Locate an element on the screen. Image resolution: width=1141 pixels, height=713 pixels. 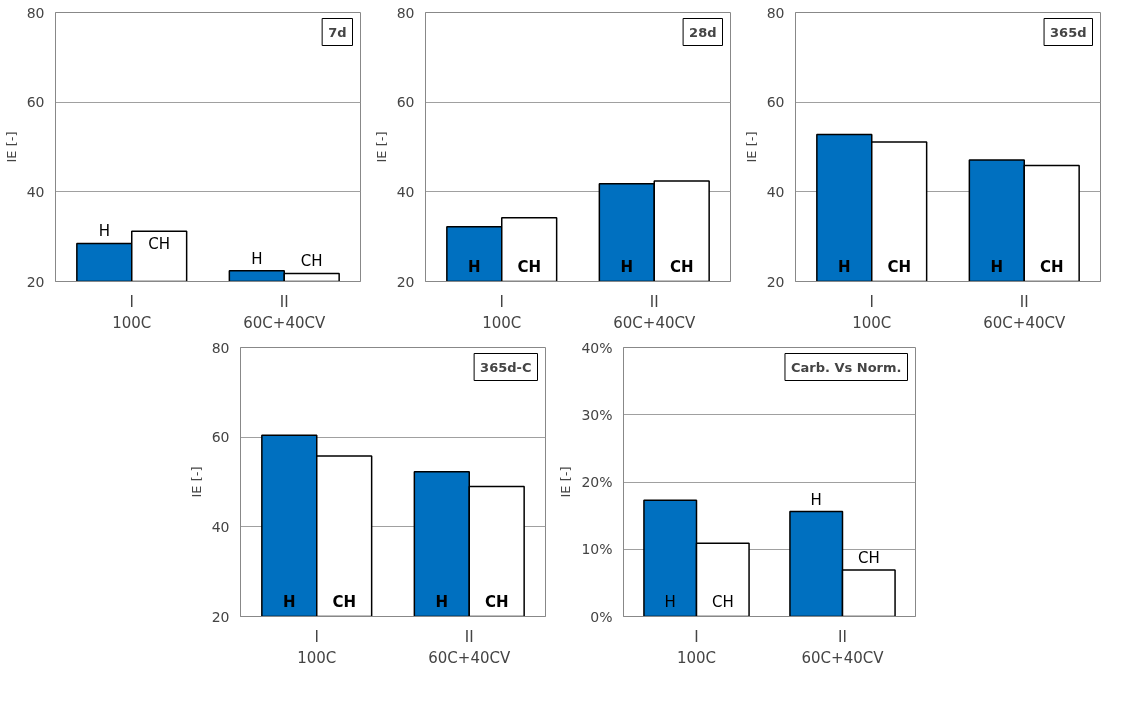
y-tick-label: 0% is located at coordinates (601, 616).